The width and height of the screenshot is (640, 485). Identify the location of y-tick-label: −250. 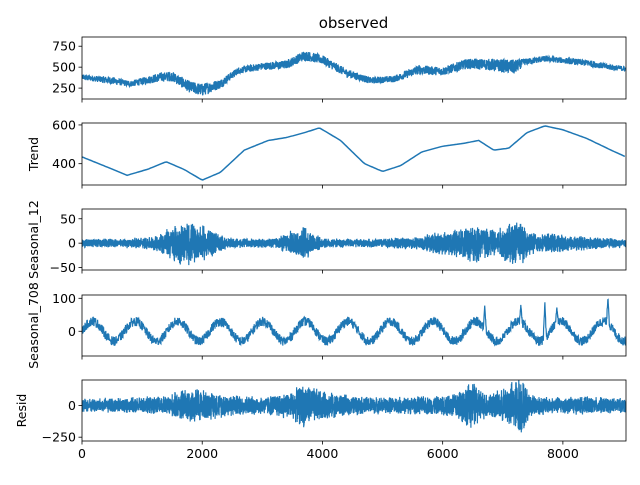
(59, 437).